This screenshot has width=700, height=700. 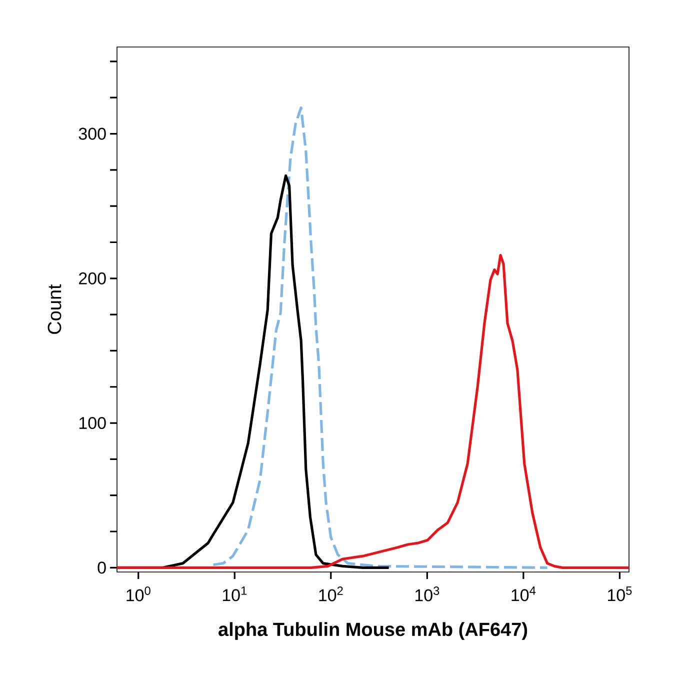 I want to click on x-axis-title: alpha Tubulin Mouse mAb (AF647), so click(x=373, y=631).